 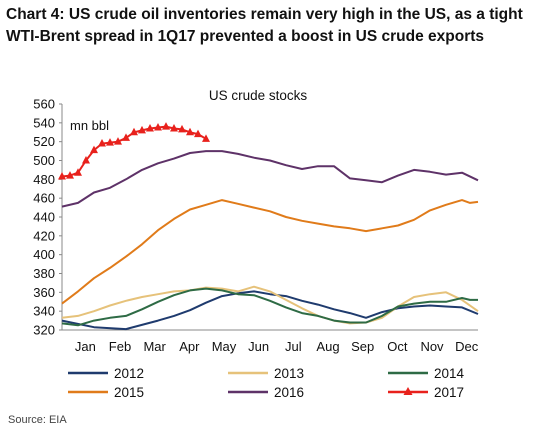 I want to click on y-tick-label: 540, so click(x=44, y=122).